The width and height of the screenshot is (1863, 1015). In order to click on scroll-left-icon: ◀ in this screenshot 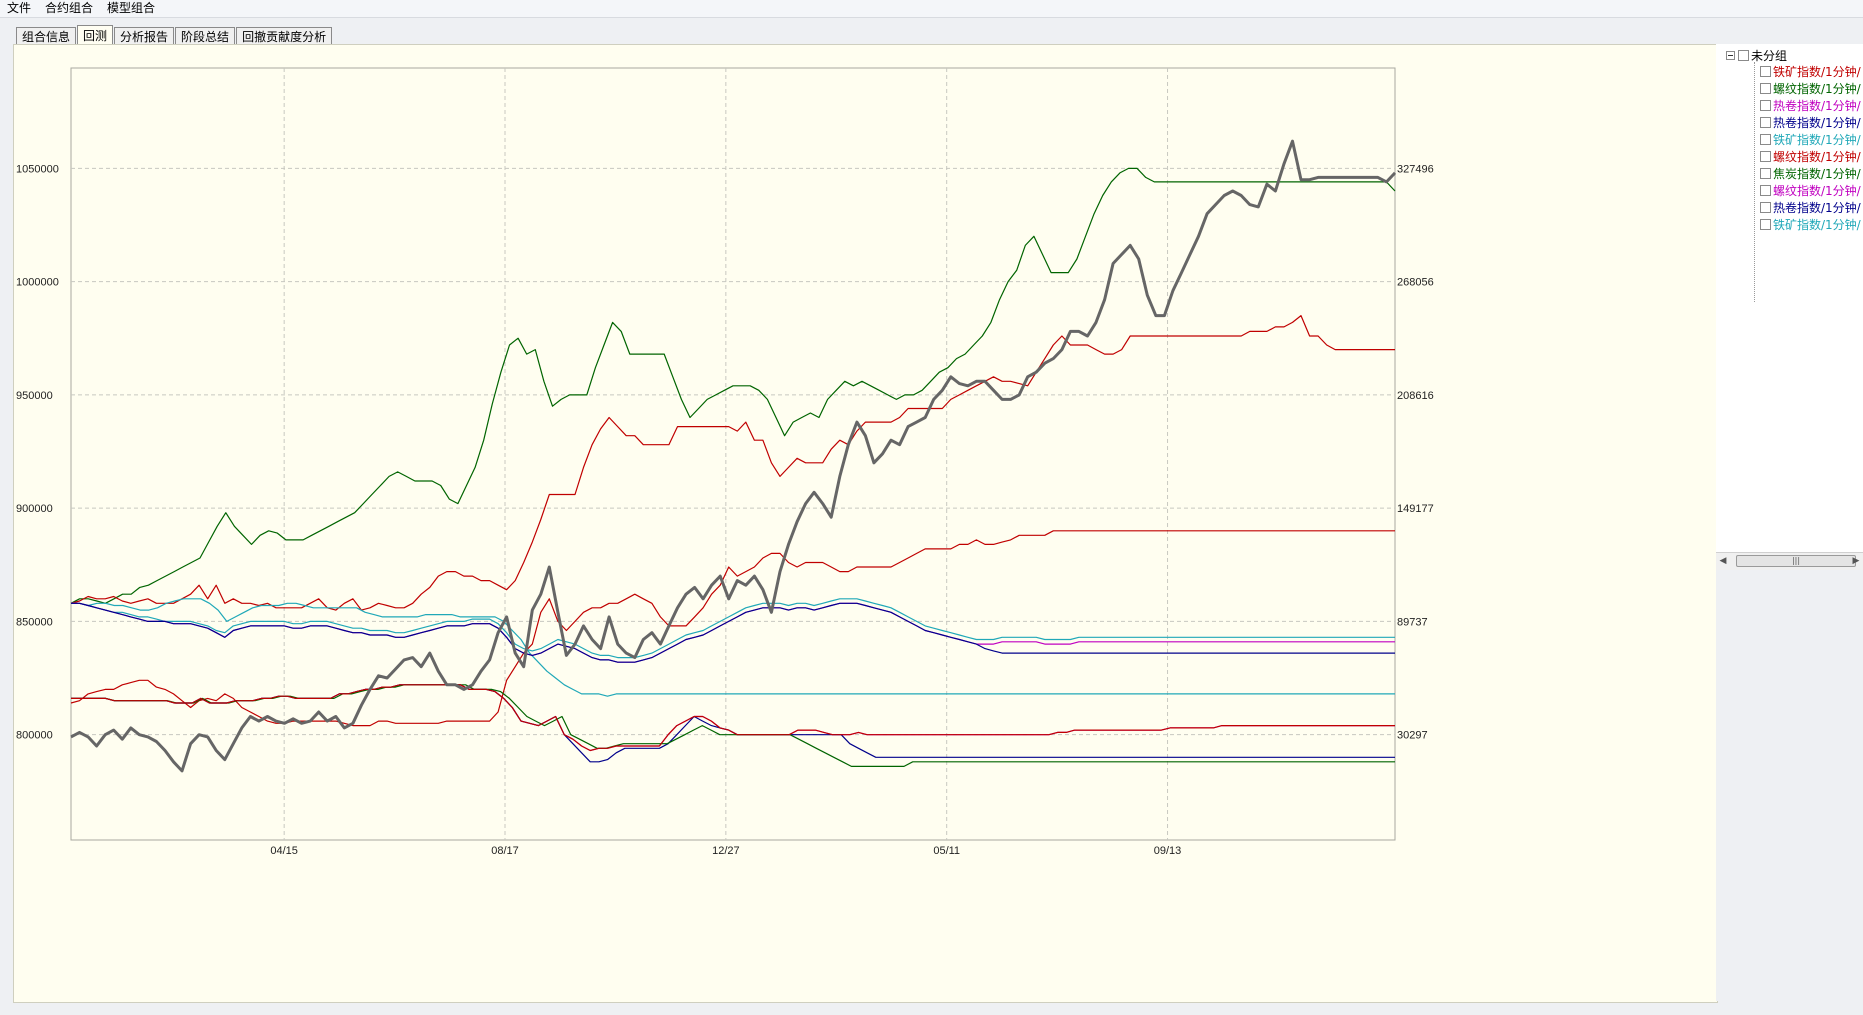, I will do `click(1723, 561)`.